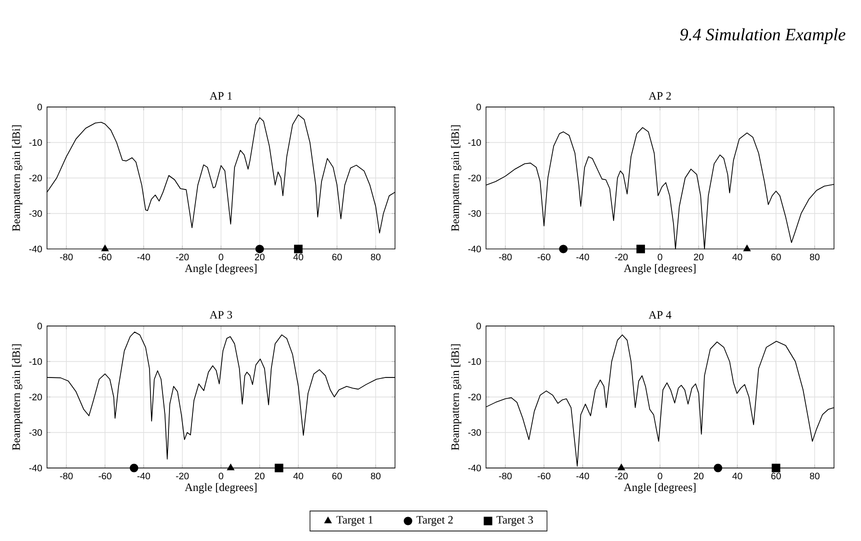 The height and width of the screenshot is (541, 861). I want to click on chart-title: AP 1, so click(221, 96).